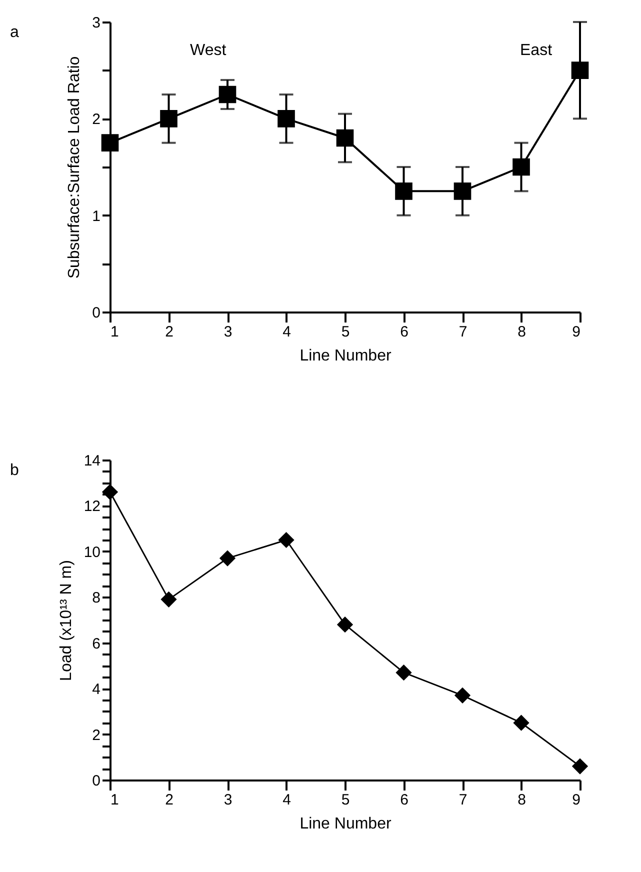  I want to click on y-tick-label: 12, so click(92, 507).